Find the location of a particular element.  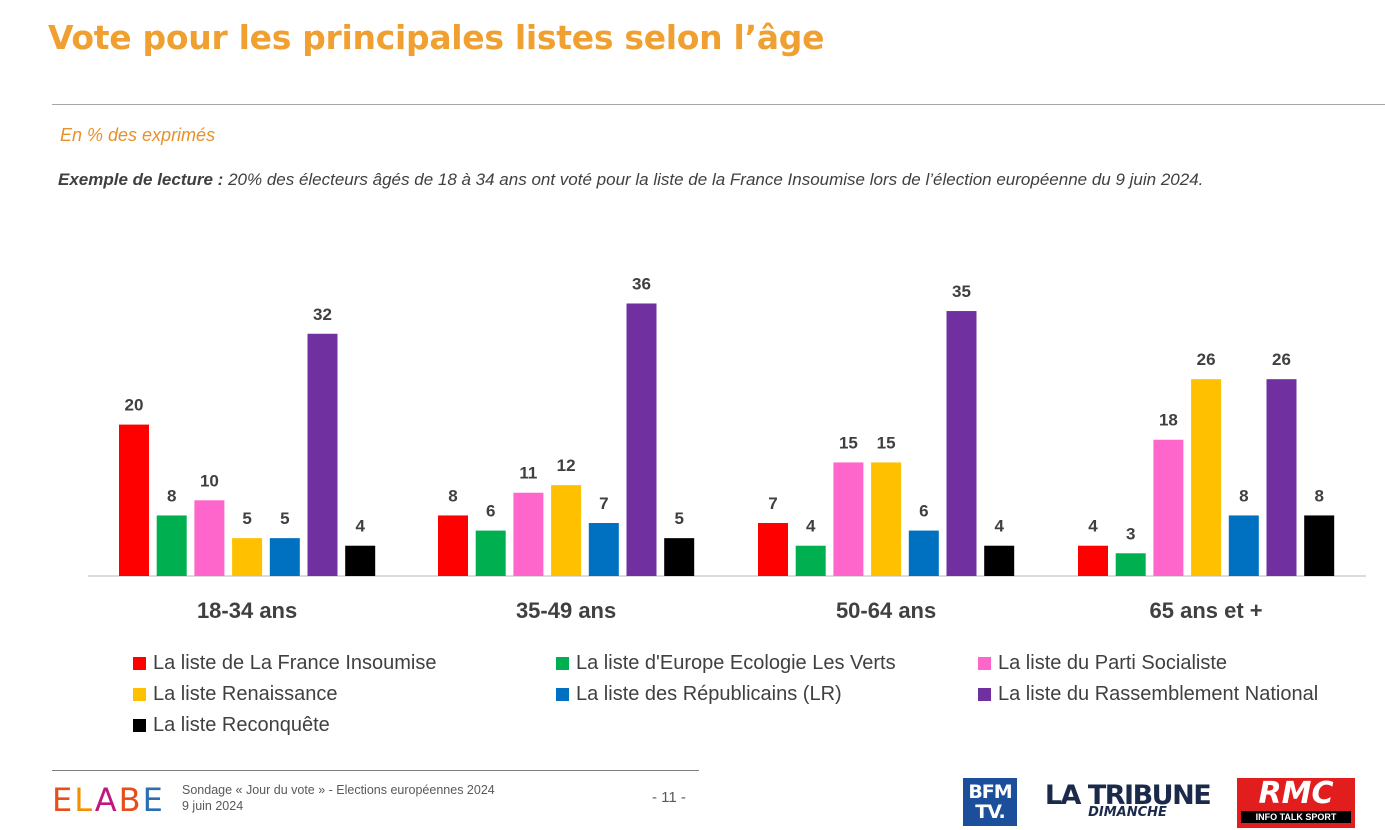

bfmtv-logo: BFM TV. is located at coordinates (990, 802).